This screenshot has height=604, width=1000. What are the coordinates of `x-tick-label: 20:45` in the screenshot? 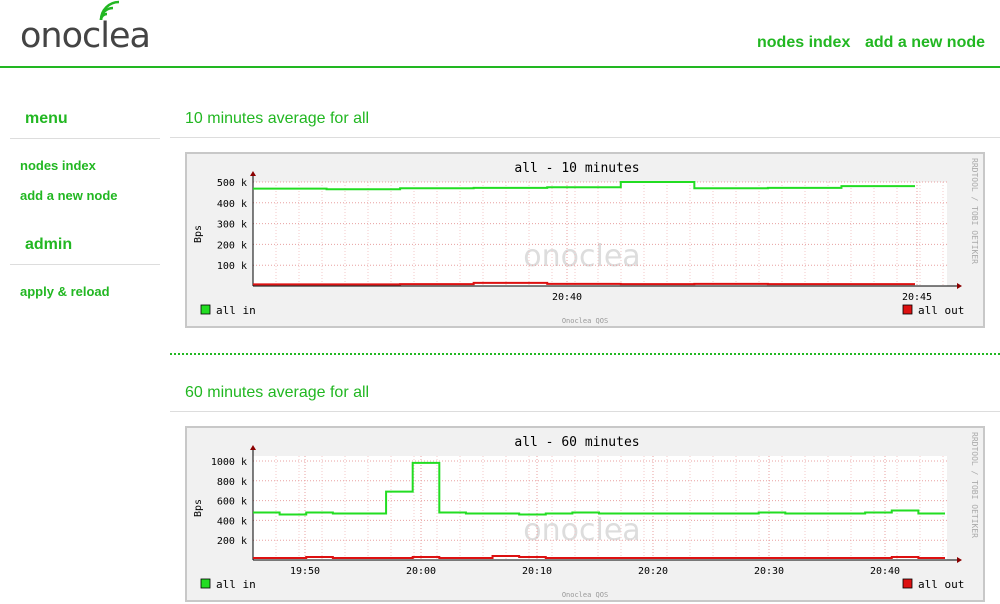 It's located at (917, 297).